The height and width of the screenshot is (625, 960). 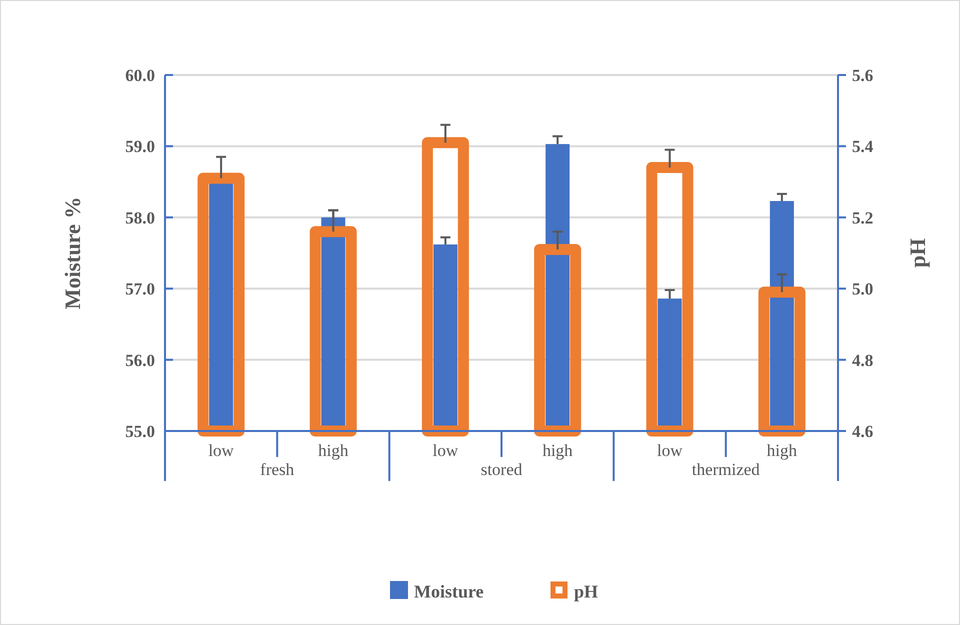 I want to click on y2-tick-label: 5.4, so click(x=863, y=146).